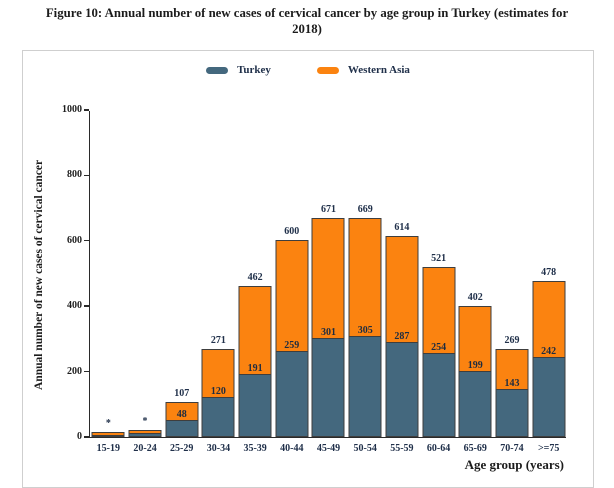 Image resolution: width=614 pixels, height=488 pixels. What do you see at coordinates (327, 70) in the screenshot?
I see `legend-swatch-western-asia` at bounding box center [327, 70].